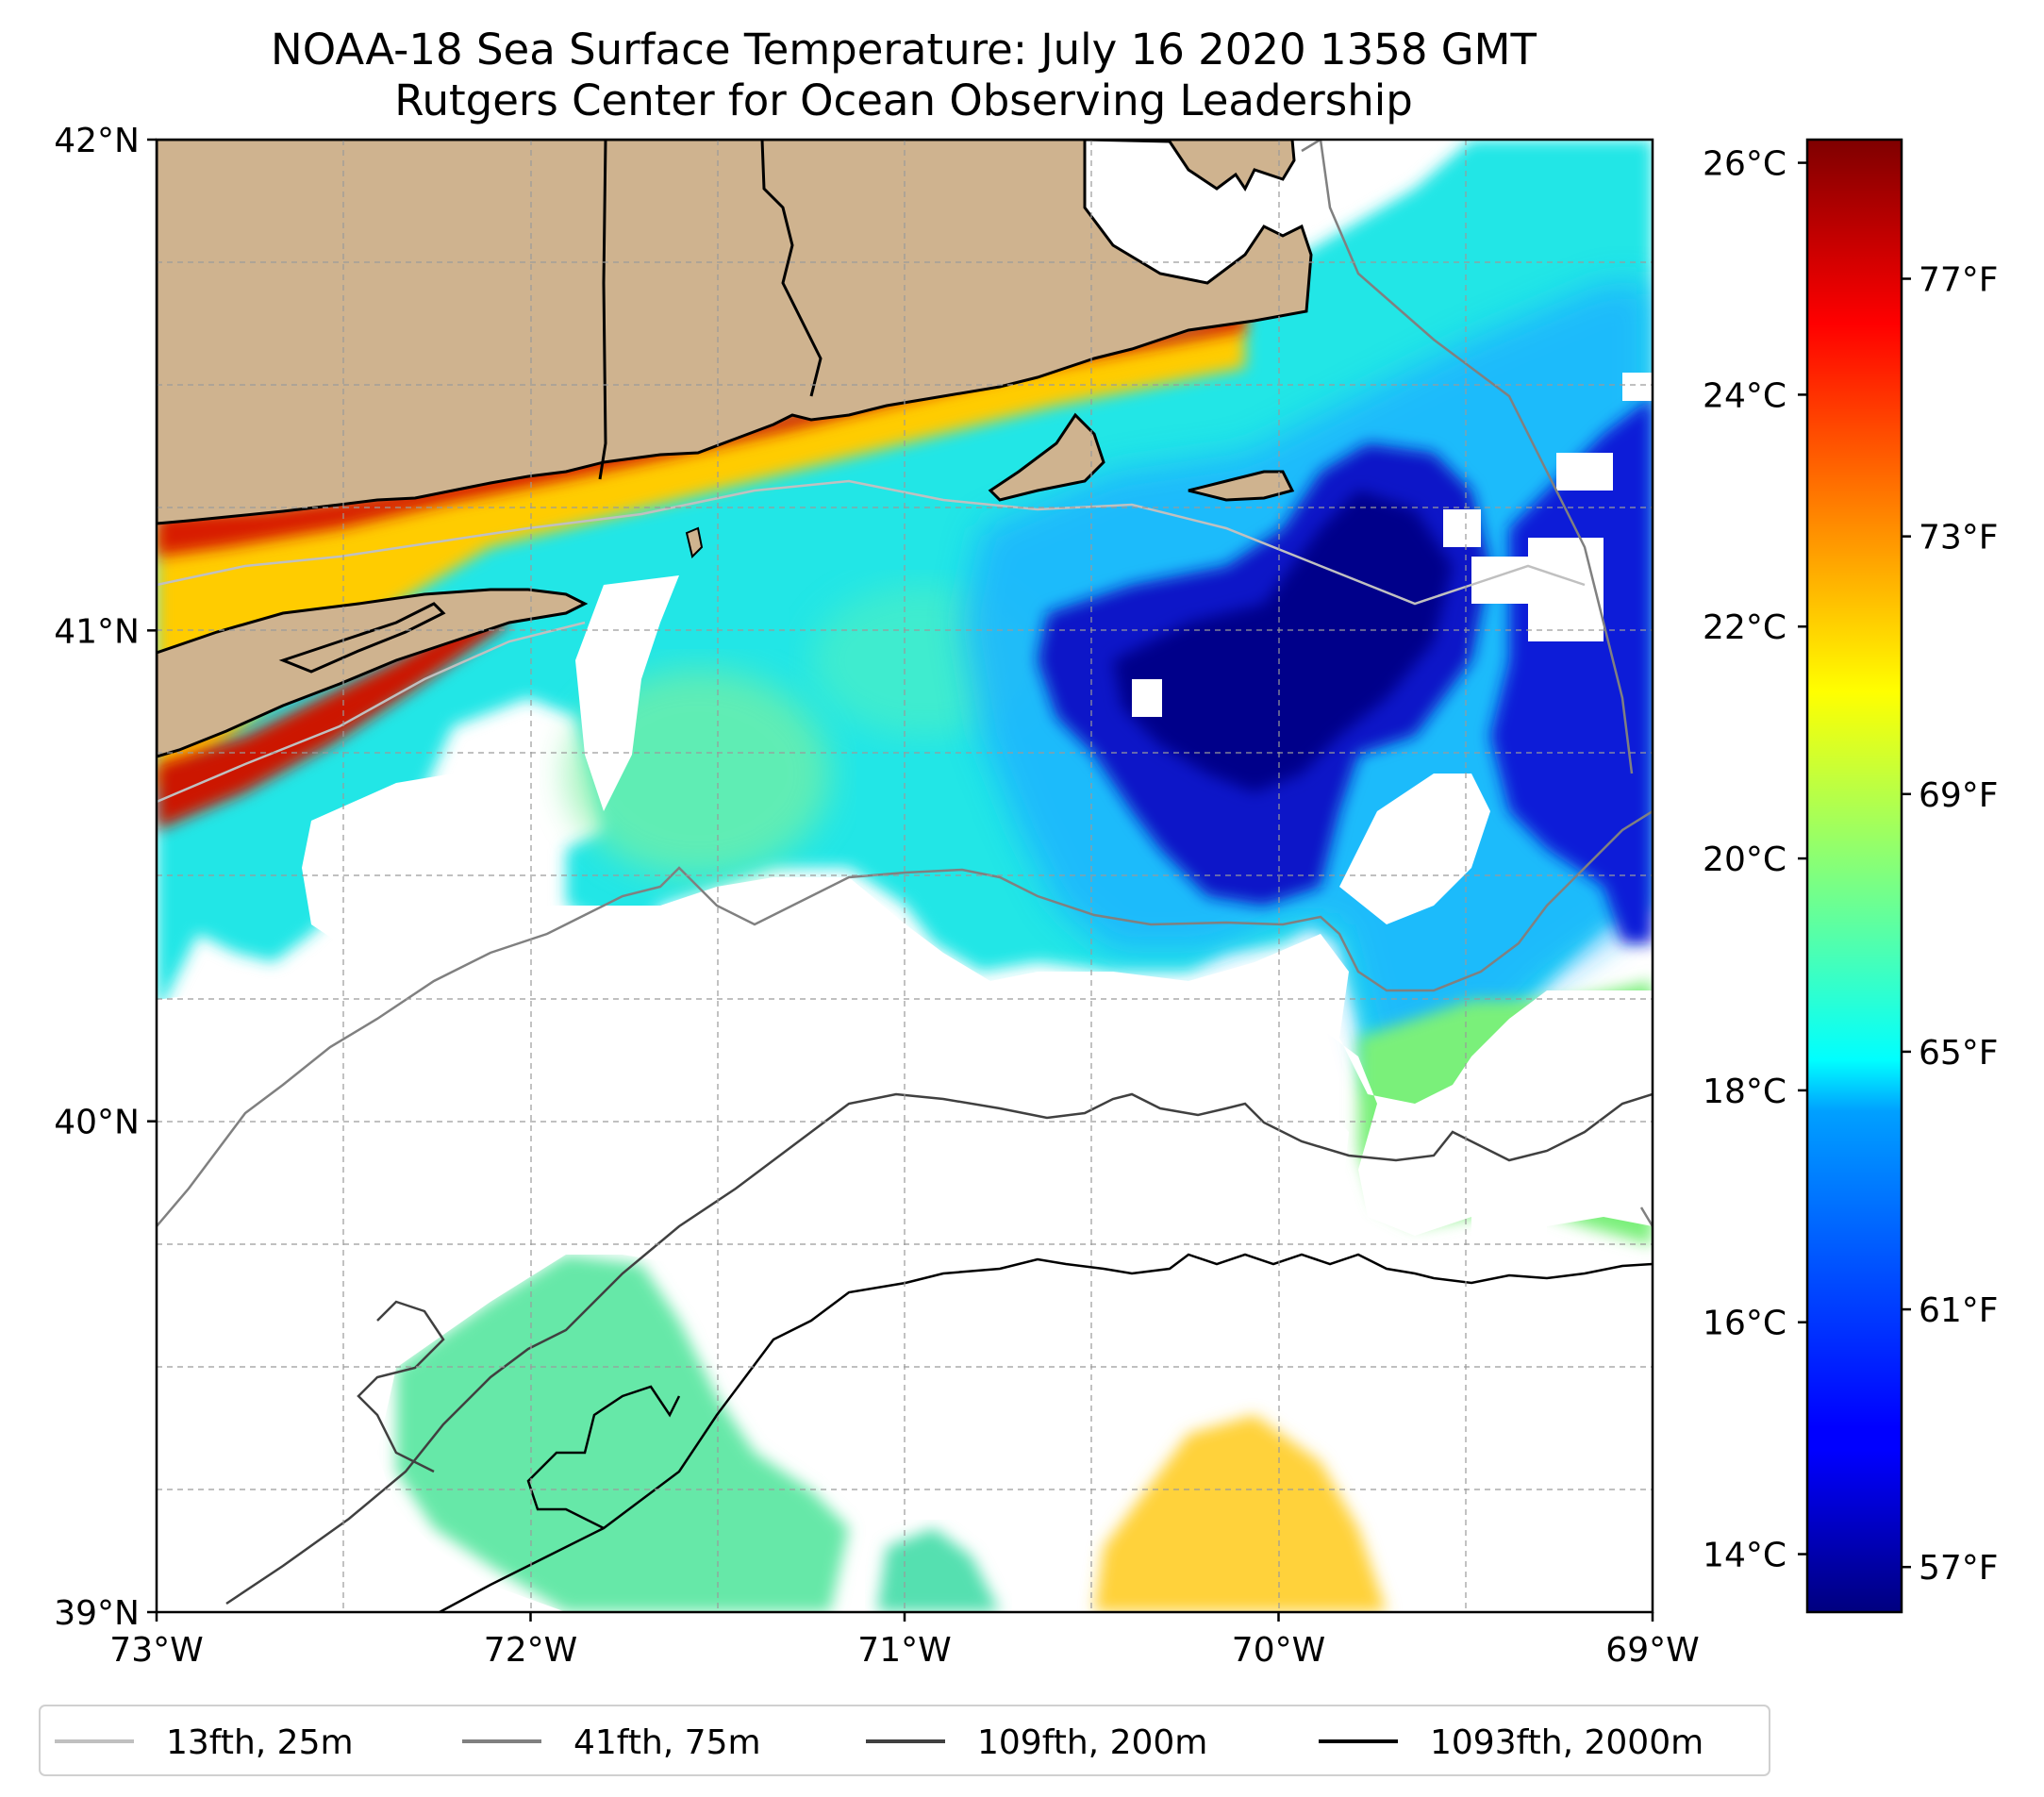  I want to click on sst-cold-core, so click(1283, 641).